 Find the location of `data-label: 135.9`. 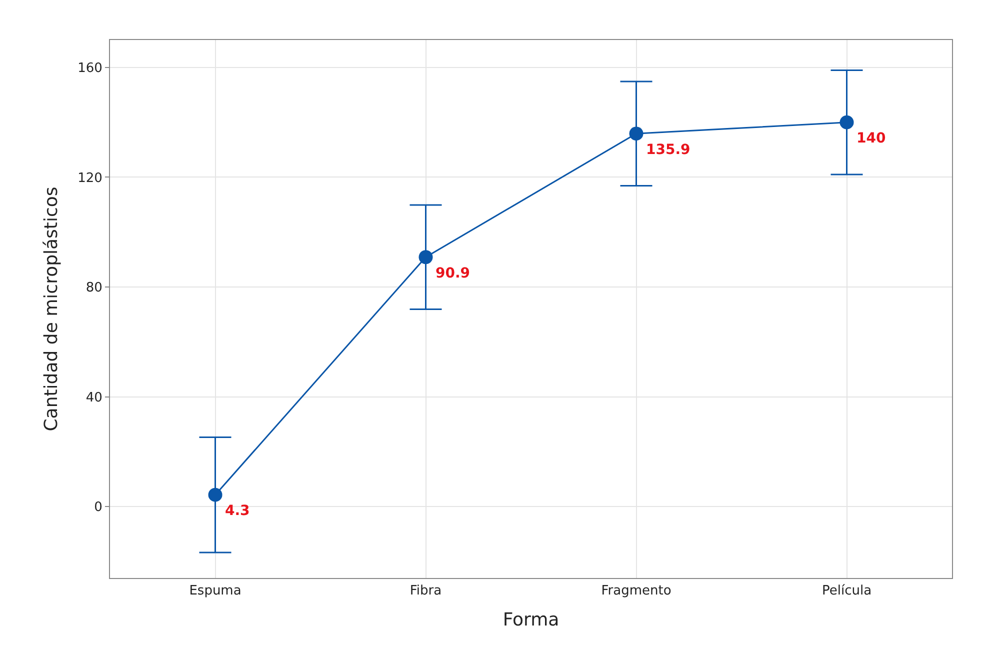

data-label: 135.9 is located at coordinates (668, 150).